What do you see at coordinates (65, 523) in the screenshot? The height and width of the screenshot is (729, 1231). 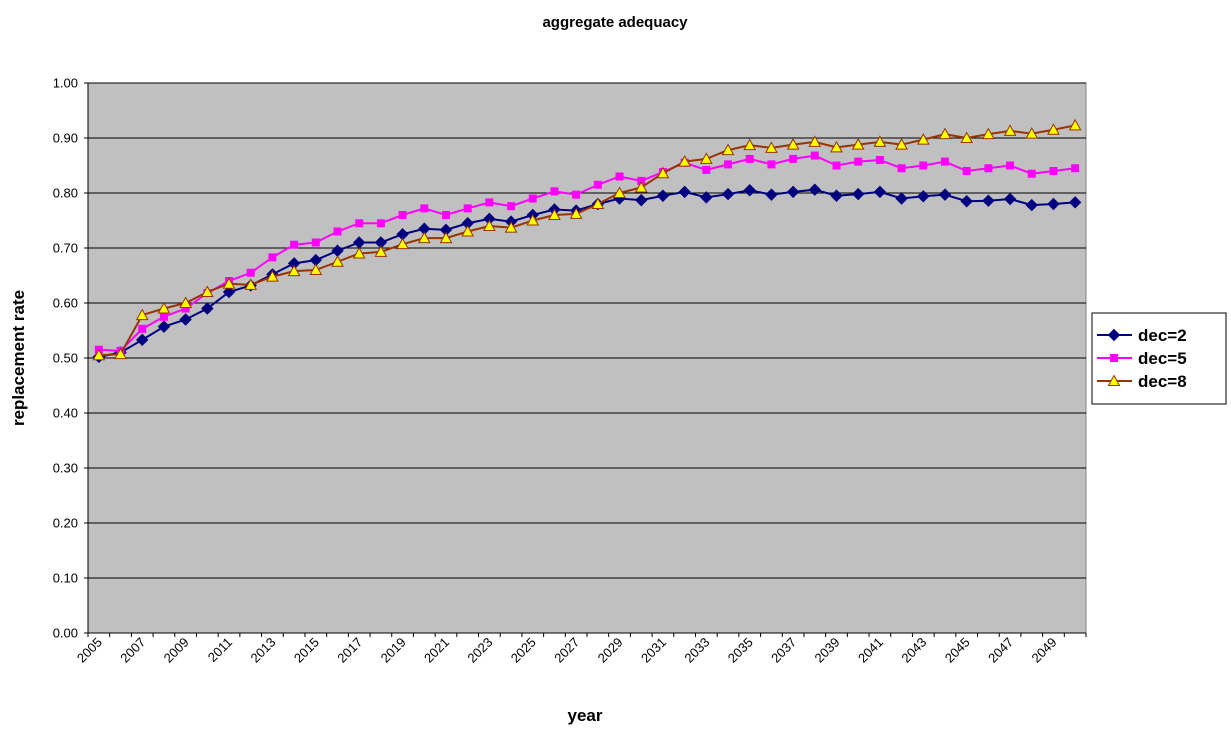 I see `y-tick-label: 0.20` at bounding box center [65, 523].